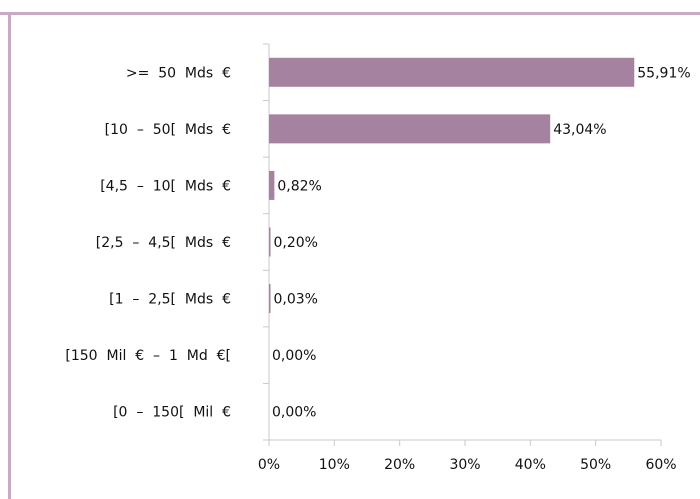 Image resolution: width=700 pixels, height=499 pixels. I want to click on x-axis-ticks: 0% 10% 20% 30% 40% 50% 60%, so click(467, 456).